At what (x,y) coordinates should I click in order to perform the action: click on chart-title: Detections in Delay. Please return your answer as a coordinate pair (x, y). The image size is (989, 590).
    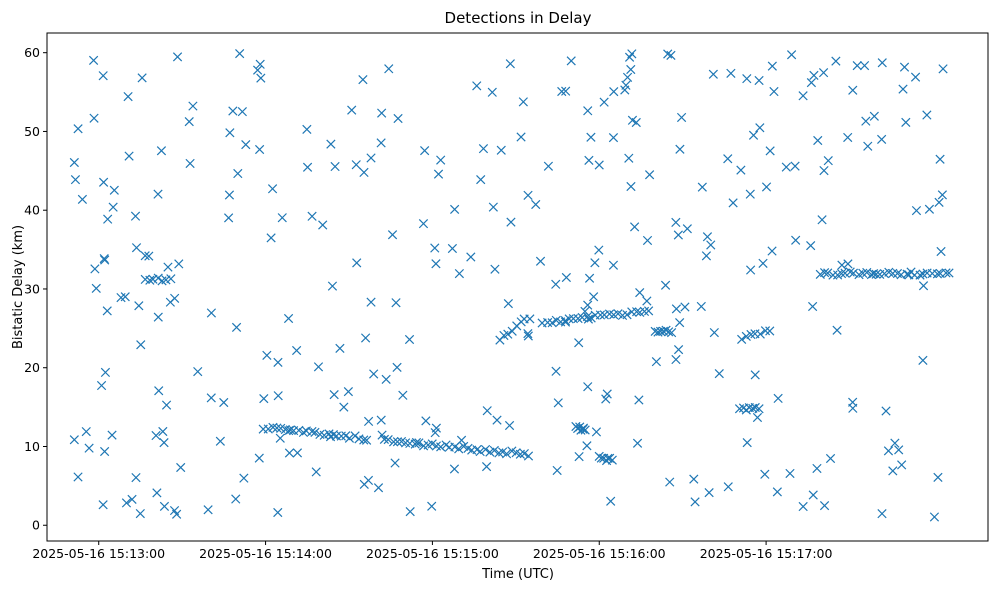
    Looking at the image, I should click on (518, 18).